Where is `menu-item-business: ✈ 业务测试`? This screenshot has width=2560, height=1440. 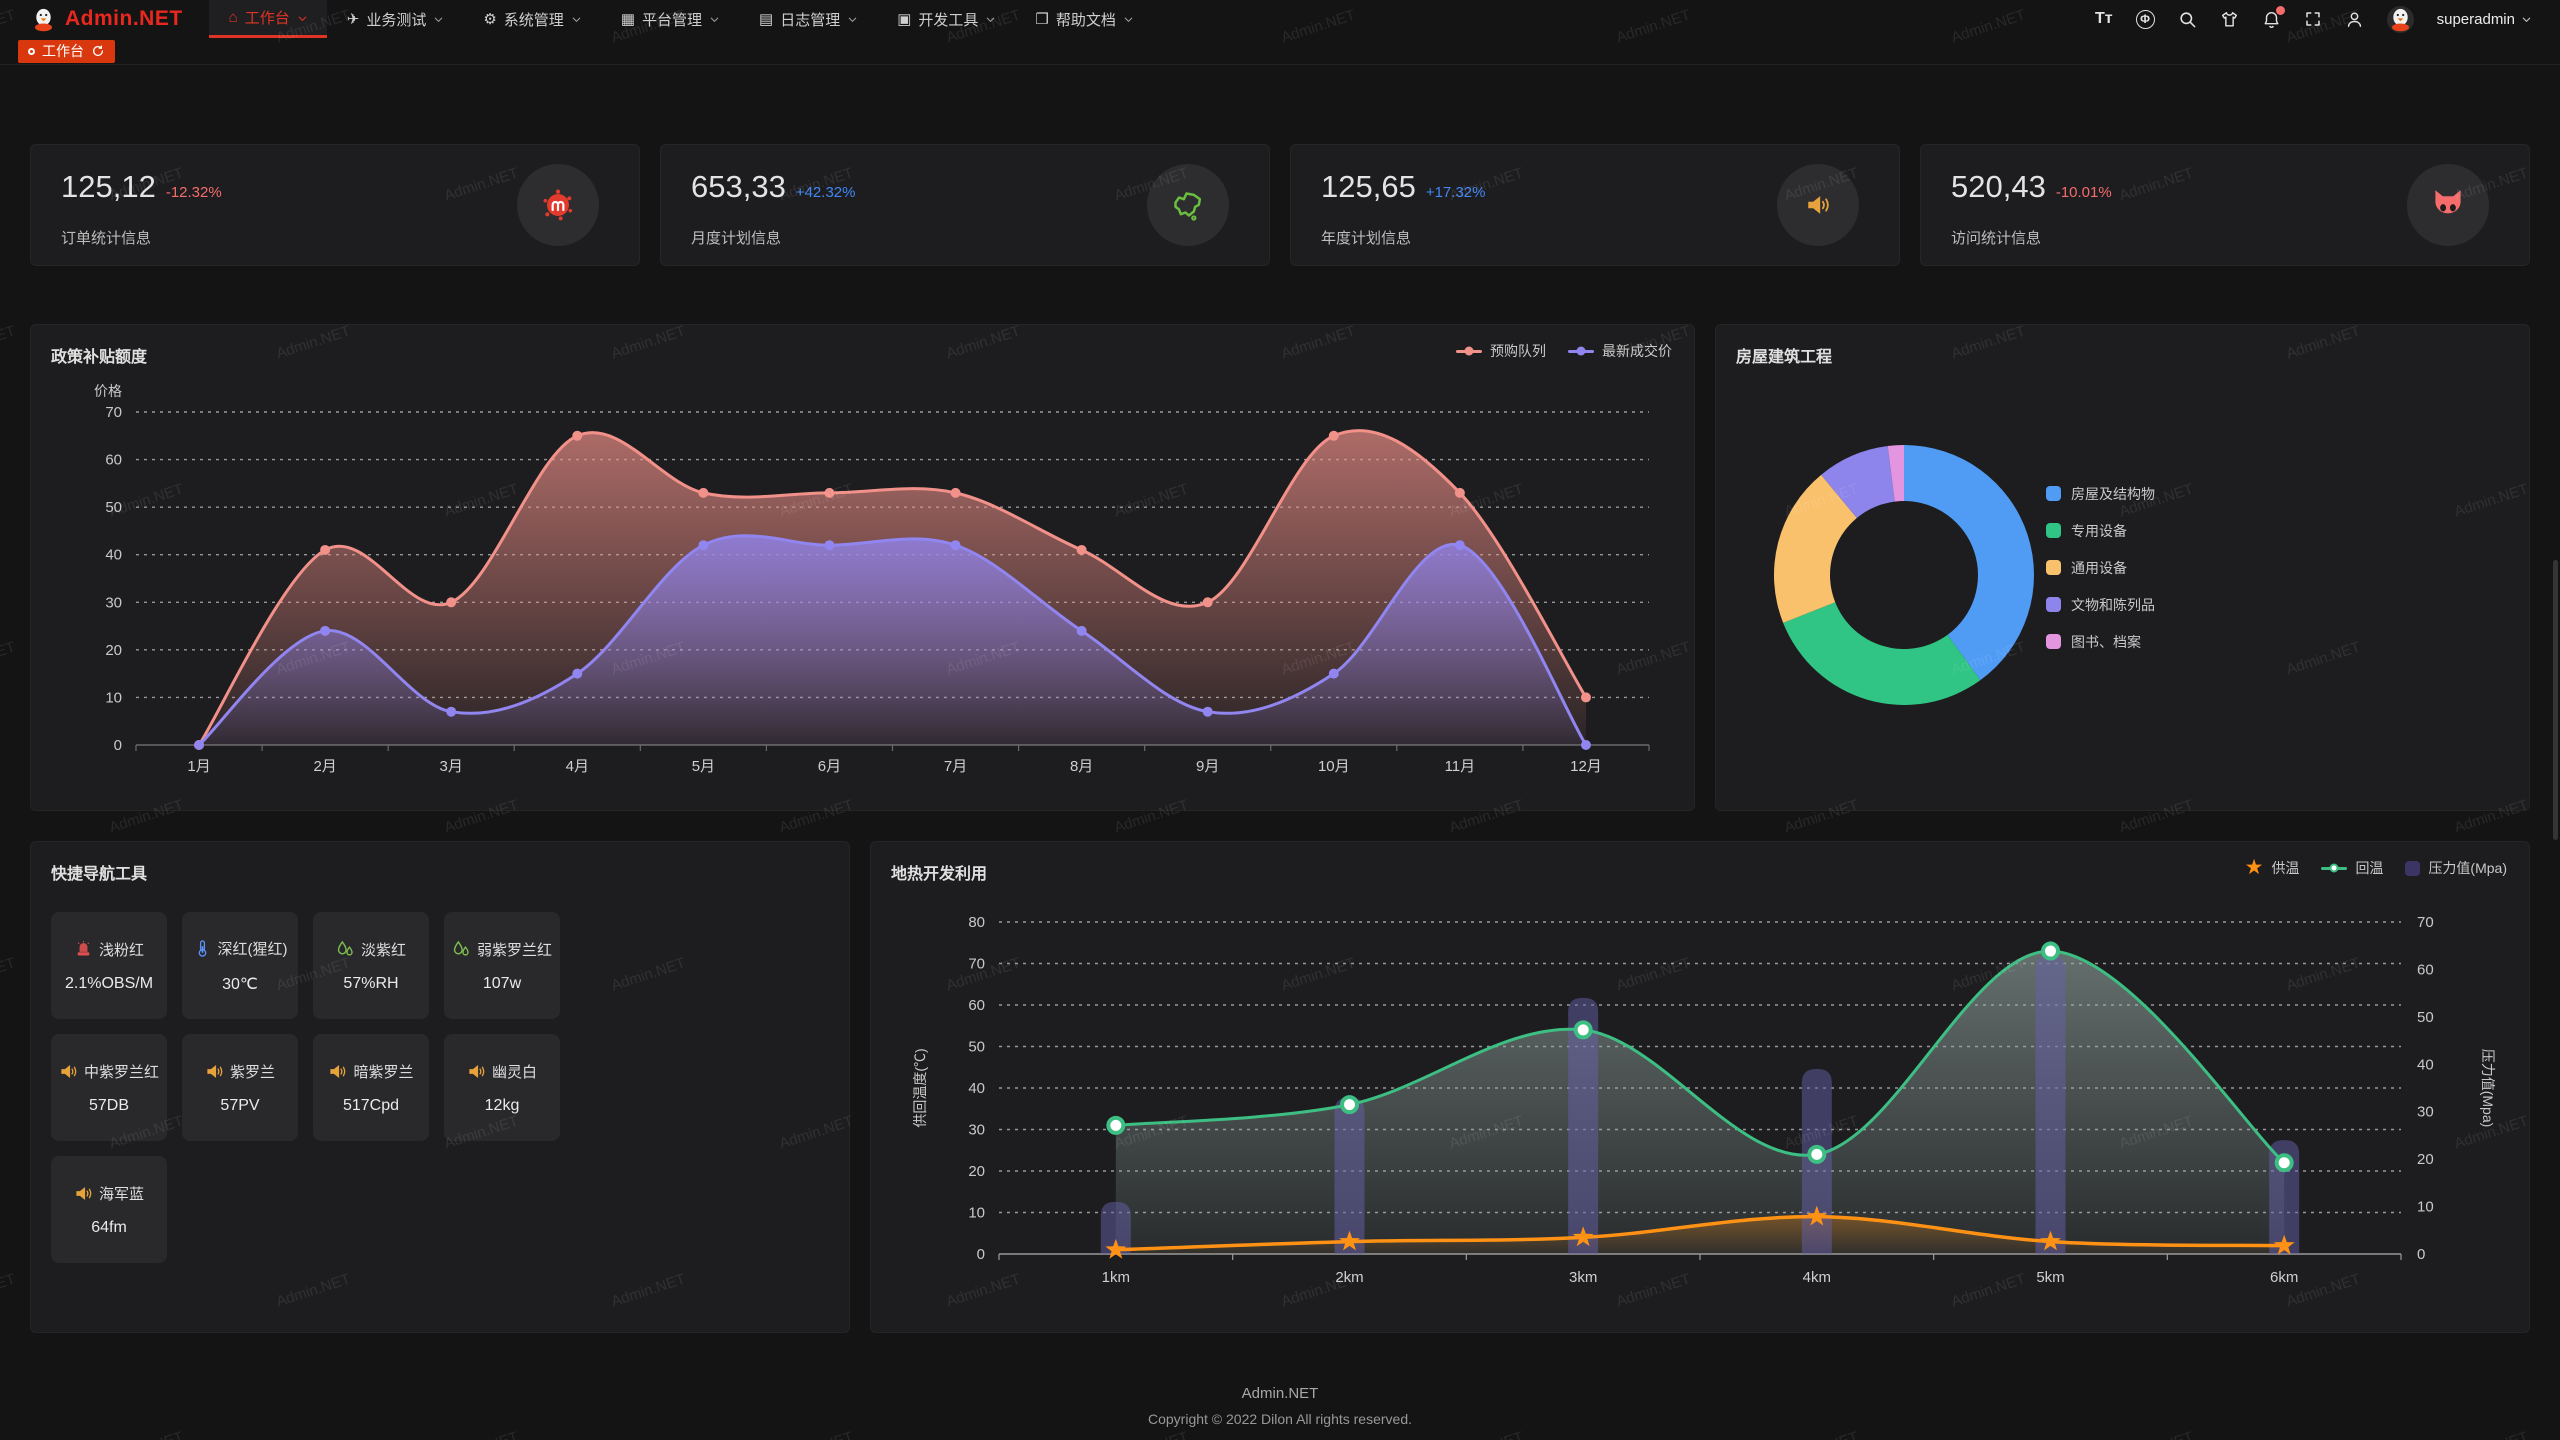 menu-item-business: ✈ 业务测试 is located at coordinates (395, 19).